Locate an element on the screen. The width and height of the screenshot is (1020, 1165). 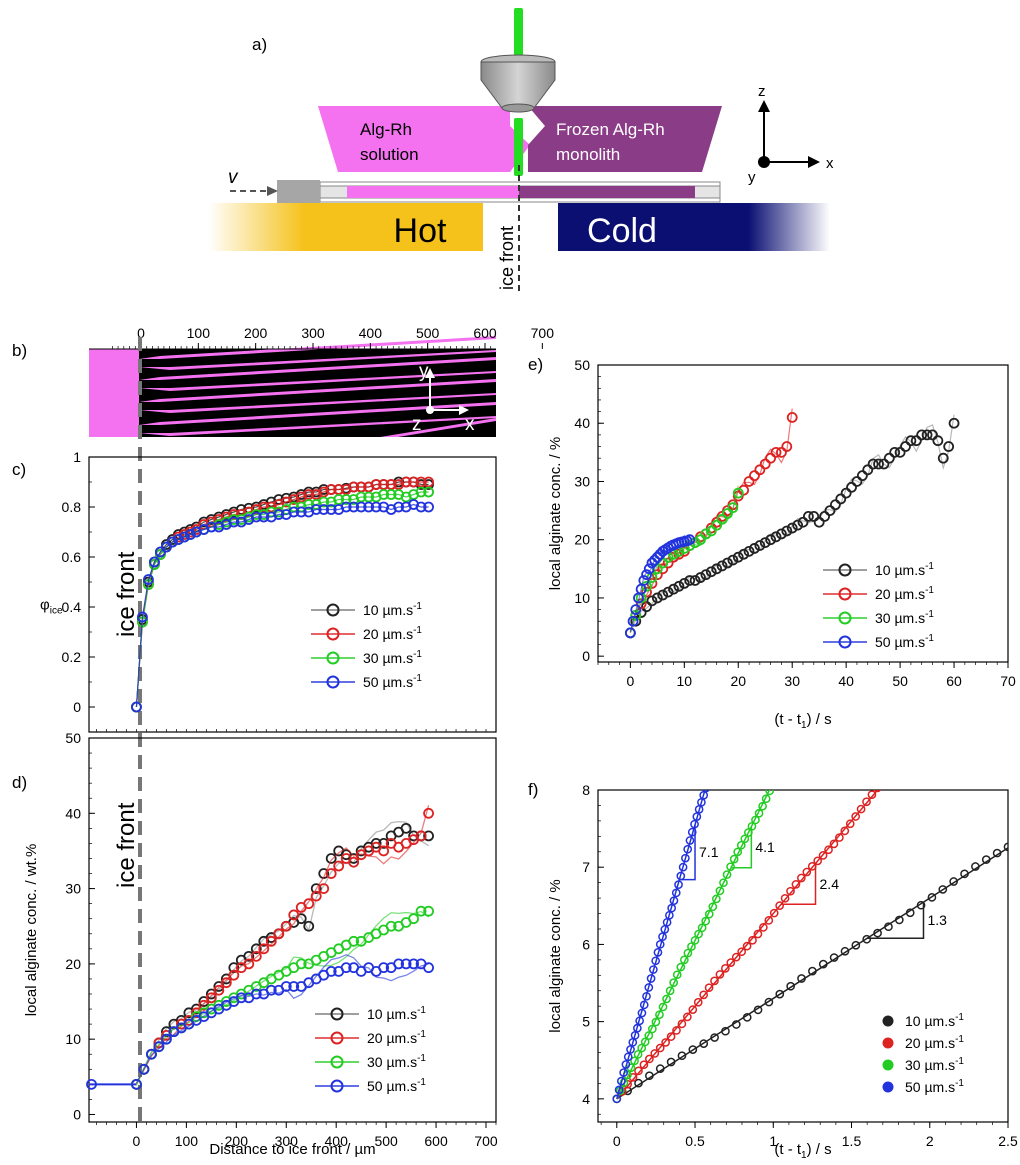
x-axis-label: Distance to ice front / µm is located at coordinates (292, 1149).